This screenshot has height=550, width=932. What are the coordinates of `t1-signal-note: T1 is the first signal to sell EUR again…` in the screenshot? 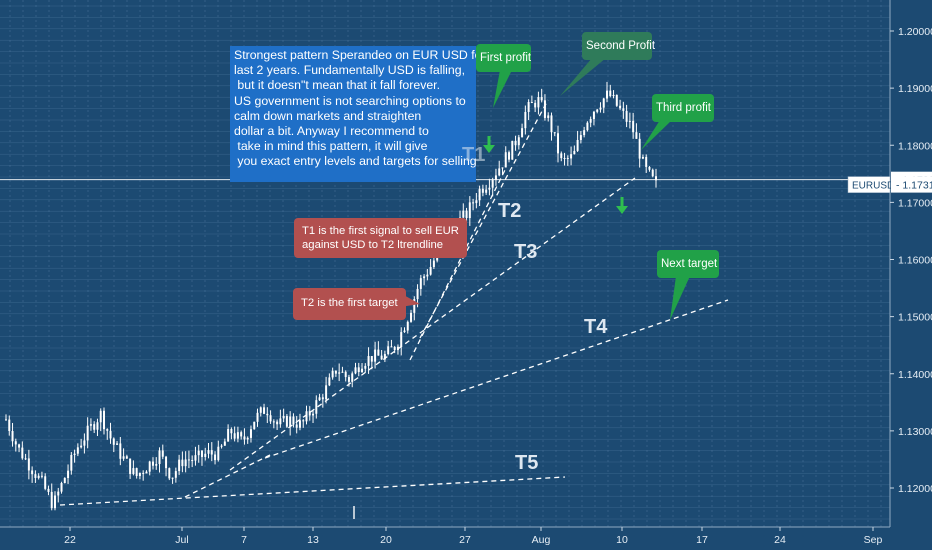 It's located at (380, 238).